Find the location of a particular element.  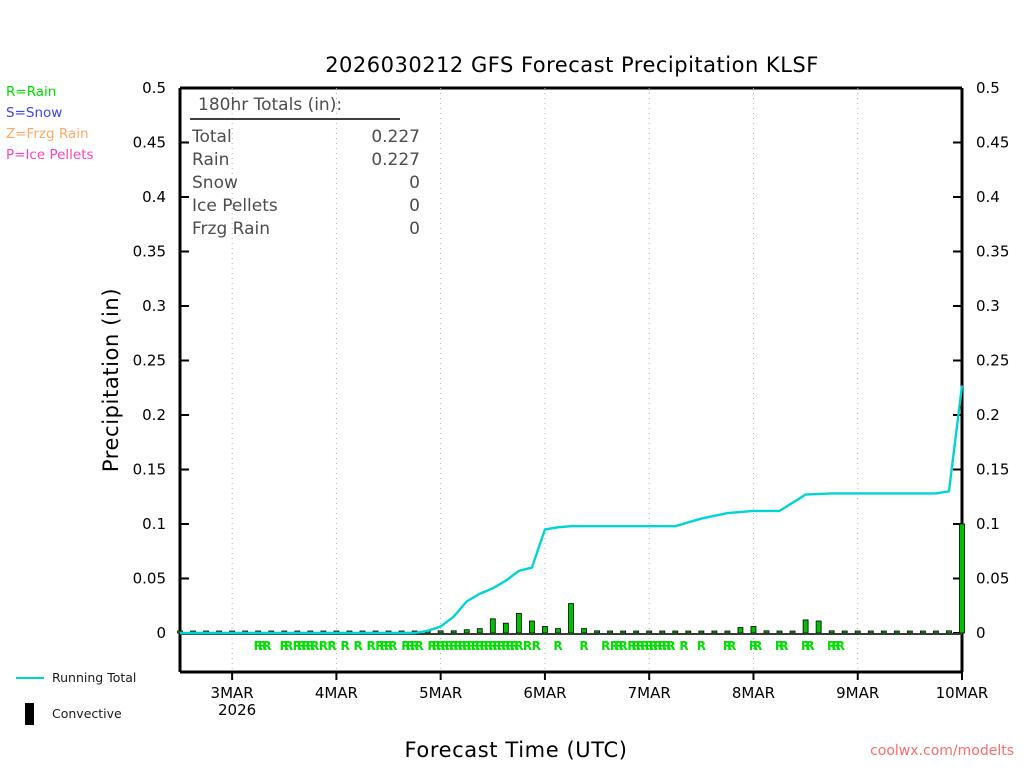

y-tick-label-right: 0.5 is located at coordinates (988, 88).